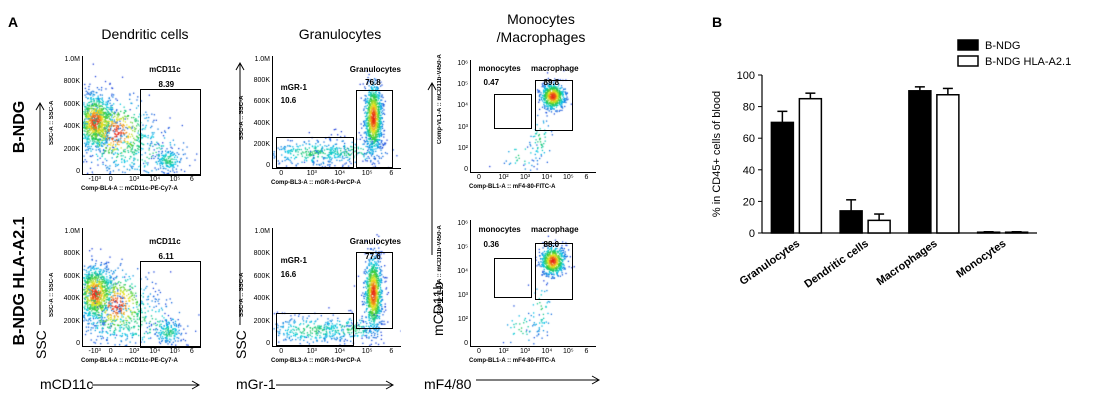  What do you see at coordinates (166, 256) in the screenshot?
I see `gate-percentage: 6.11` at bounding box center [166, 256].